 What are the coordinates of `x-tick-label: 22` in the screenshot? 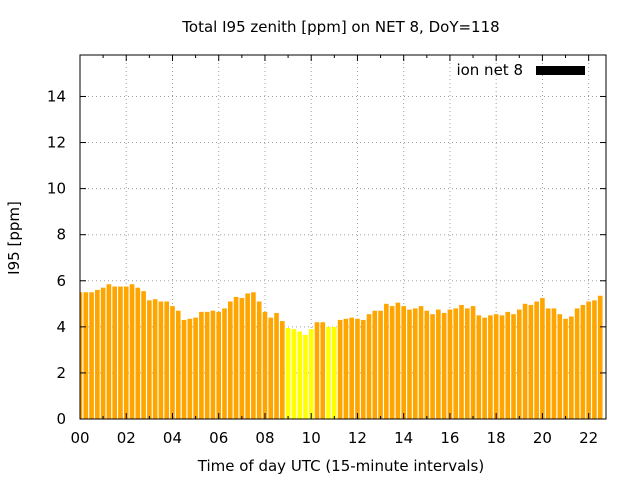 It's located at (588, 438).